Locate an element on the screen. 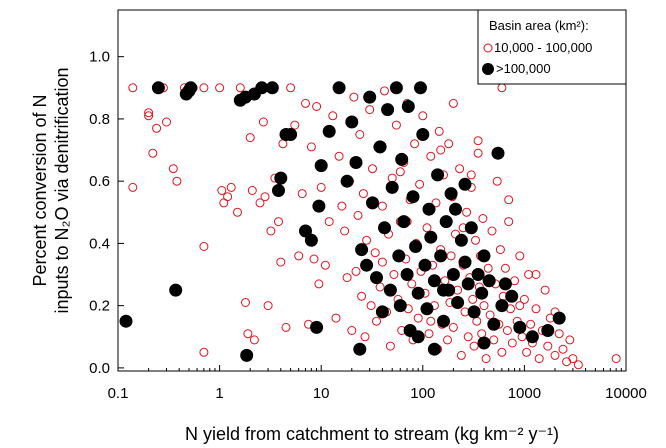 Image resolution: width=666 pixels, height=448 pixels. y-tick-label: 0.4 is located at coordinates (99, 243).